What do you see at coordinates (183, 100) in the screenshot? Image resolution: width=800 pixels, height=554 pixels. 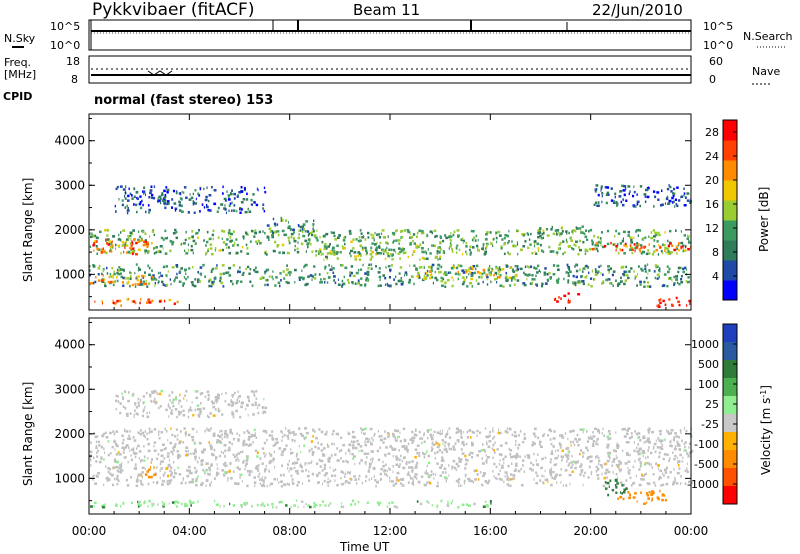 I see `cpid-text: normal (fast stereo) 153` at bounding box center [183, 100].